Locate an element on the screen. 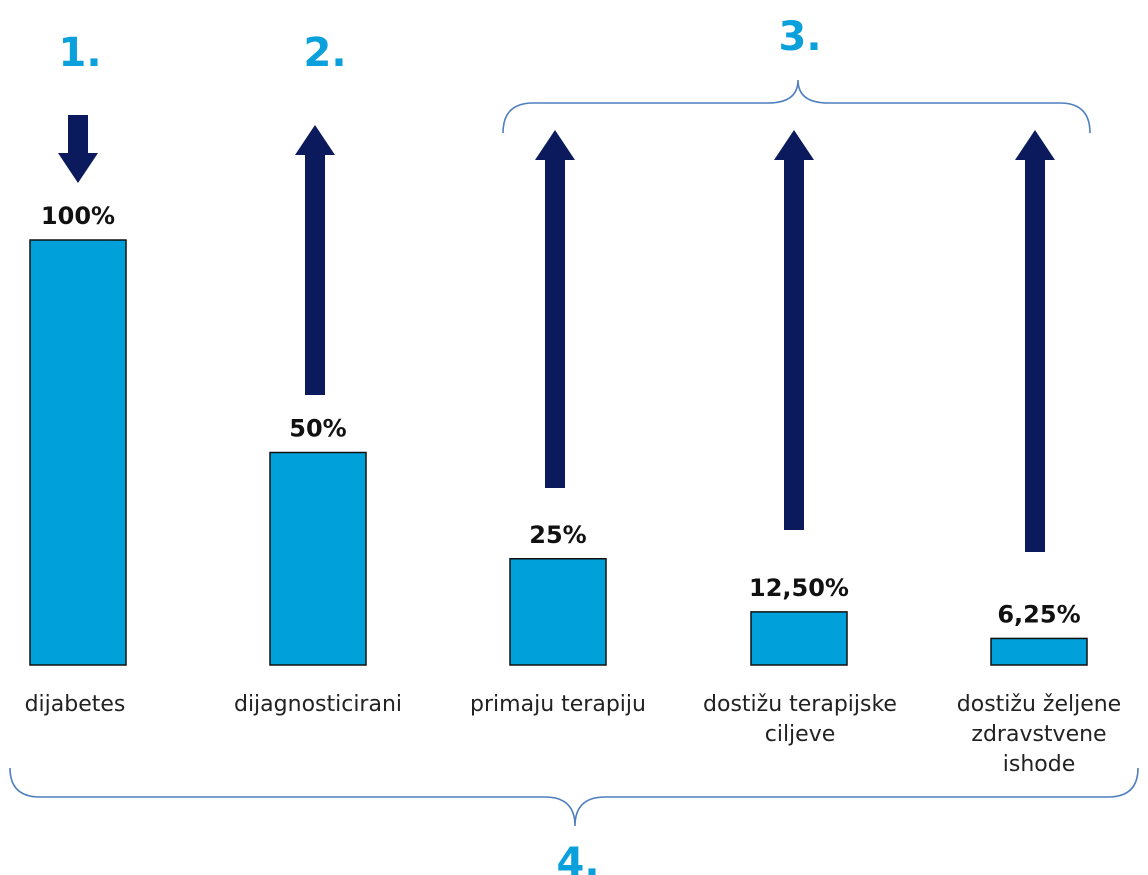 This screenshot has width=1148, height=875. step-marker-2: 2. is located at coordinates (324, 53).